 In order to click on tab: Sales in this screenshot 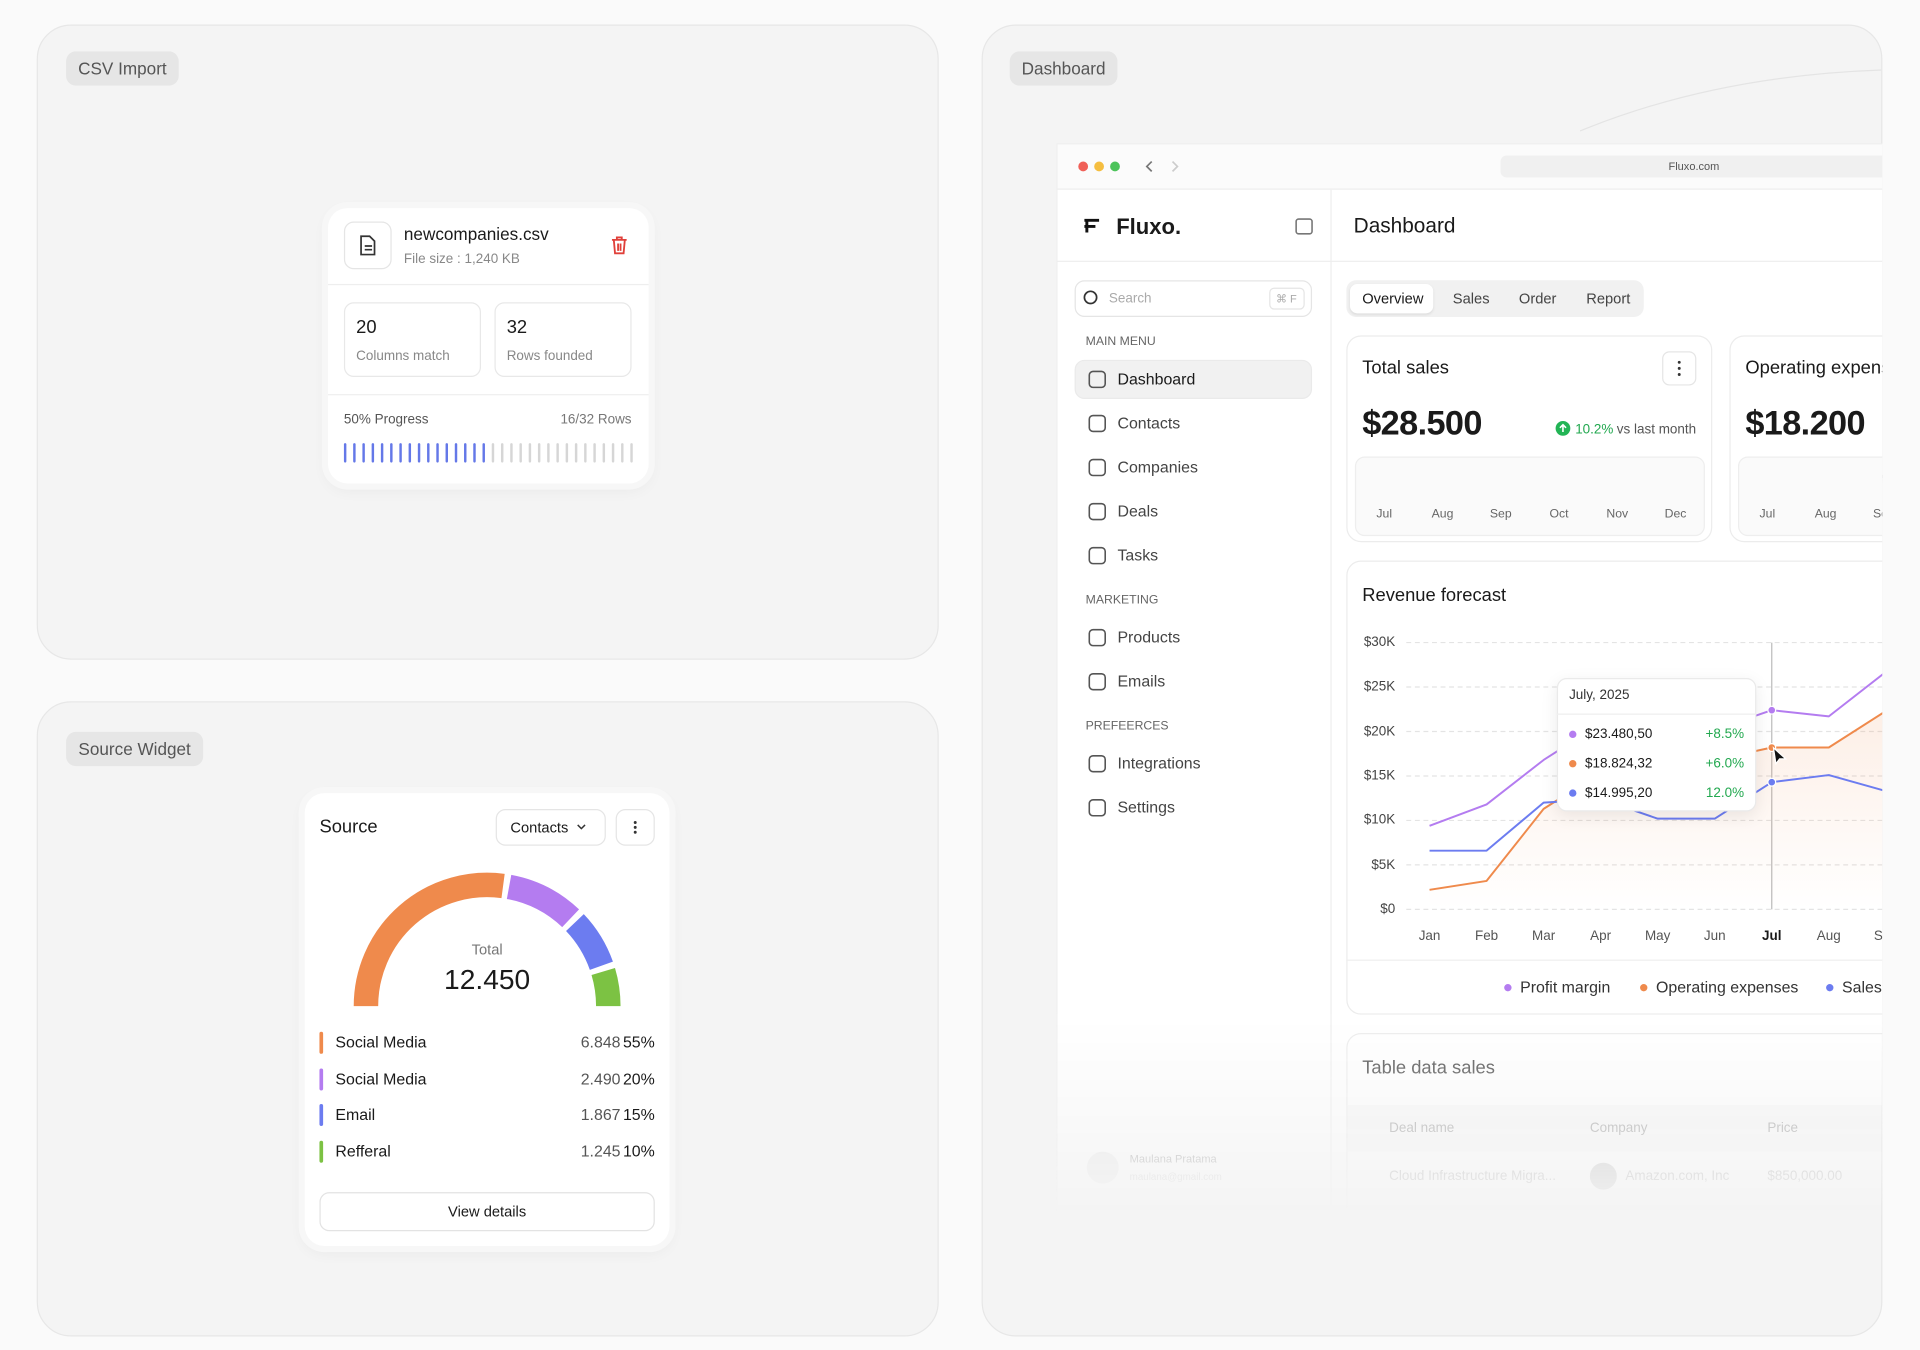, I will do `click(1471, 299)`.